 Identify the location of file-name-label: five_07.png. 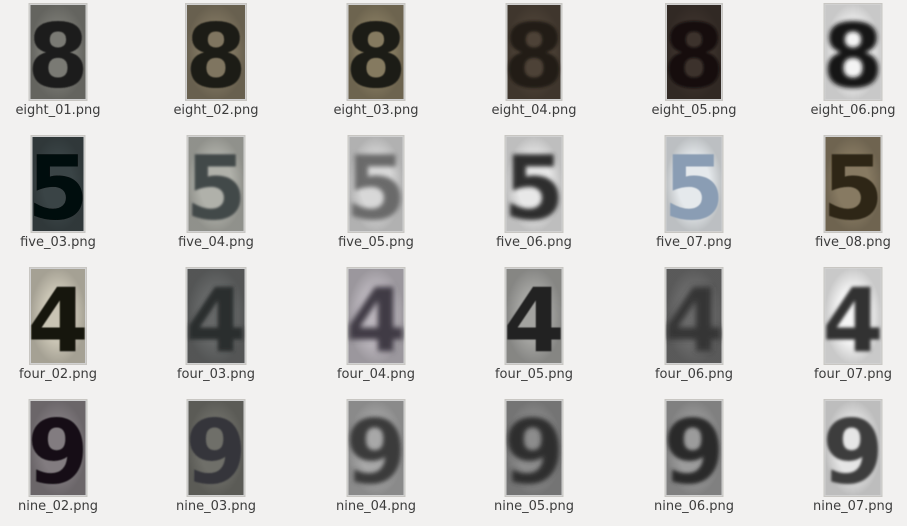
(694, 242).